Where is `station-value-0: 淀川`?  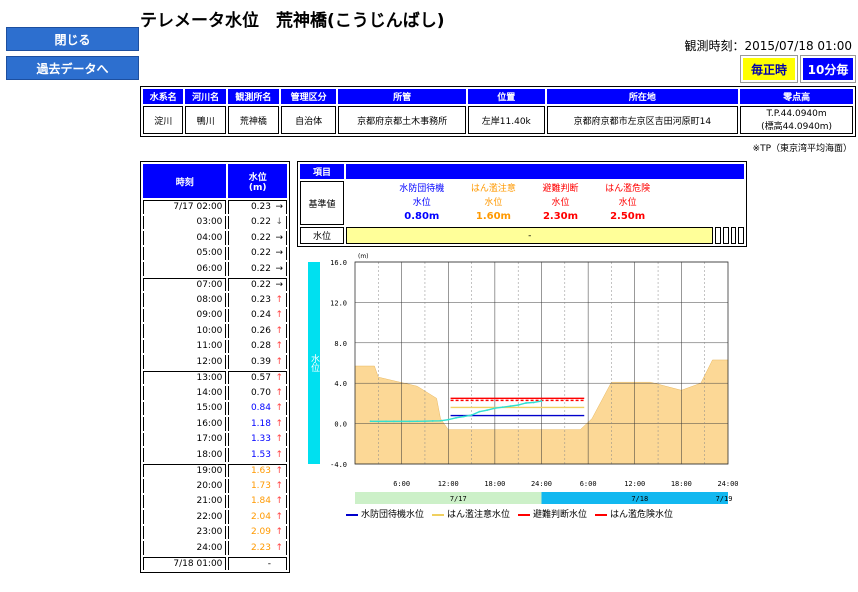 station-value-0: 淀川 is located at coordinates (163, 120).